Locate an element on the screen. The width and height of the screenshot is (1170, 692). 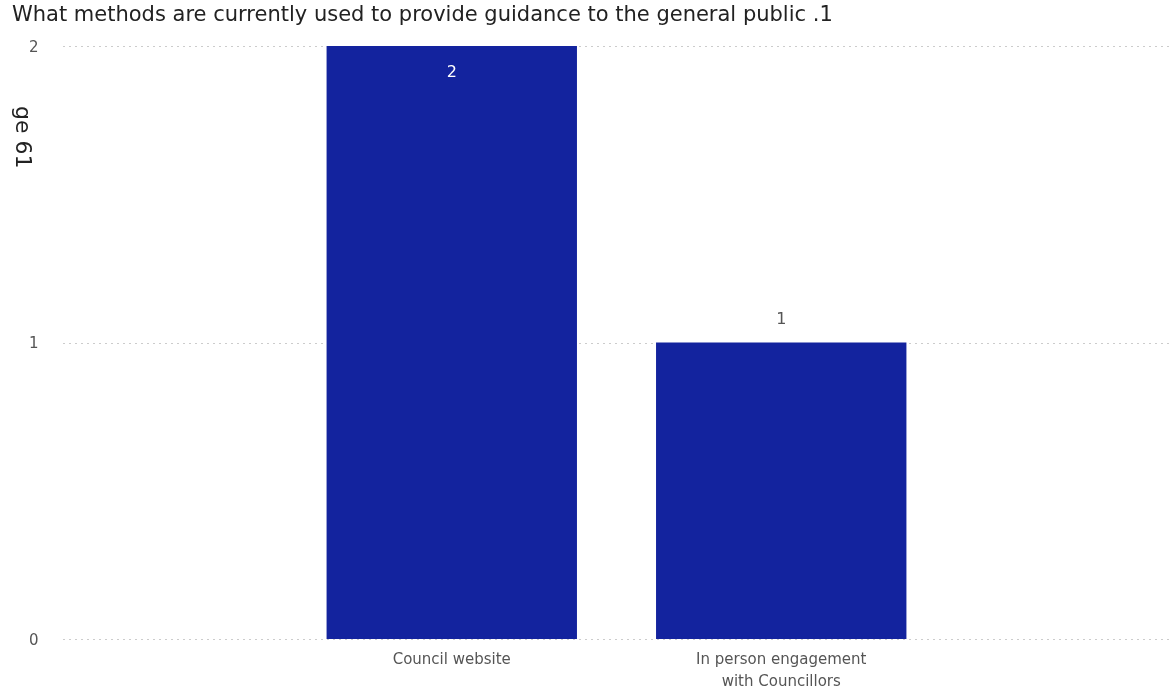
chart-title: What methods are currently used to provide guidance to the general public .1 is located at coordinates (422, 14).